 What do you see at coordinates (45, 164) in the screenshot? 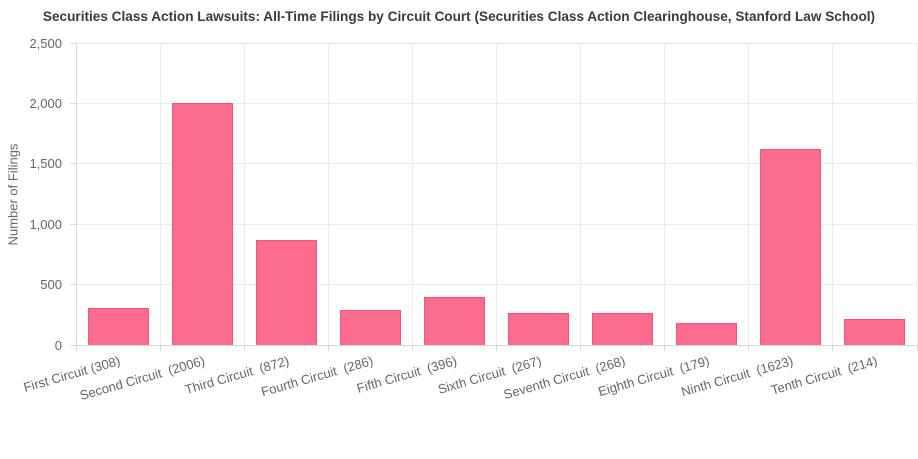
I see `y-tick-label: 1,500` at bounding box center [45, 164].